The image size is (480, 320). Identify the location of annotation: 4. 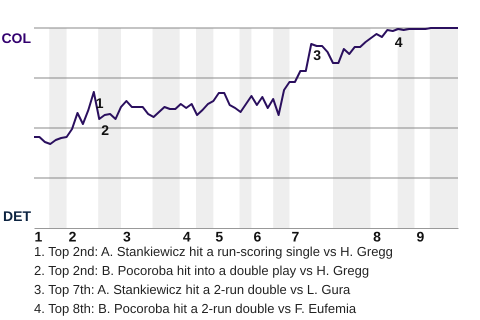
(398, 42).